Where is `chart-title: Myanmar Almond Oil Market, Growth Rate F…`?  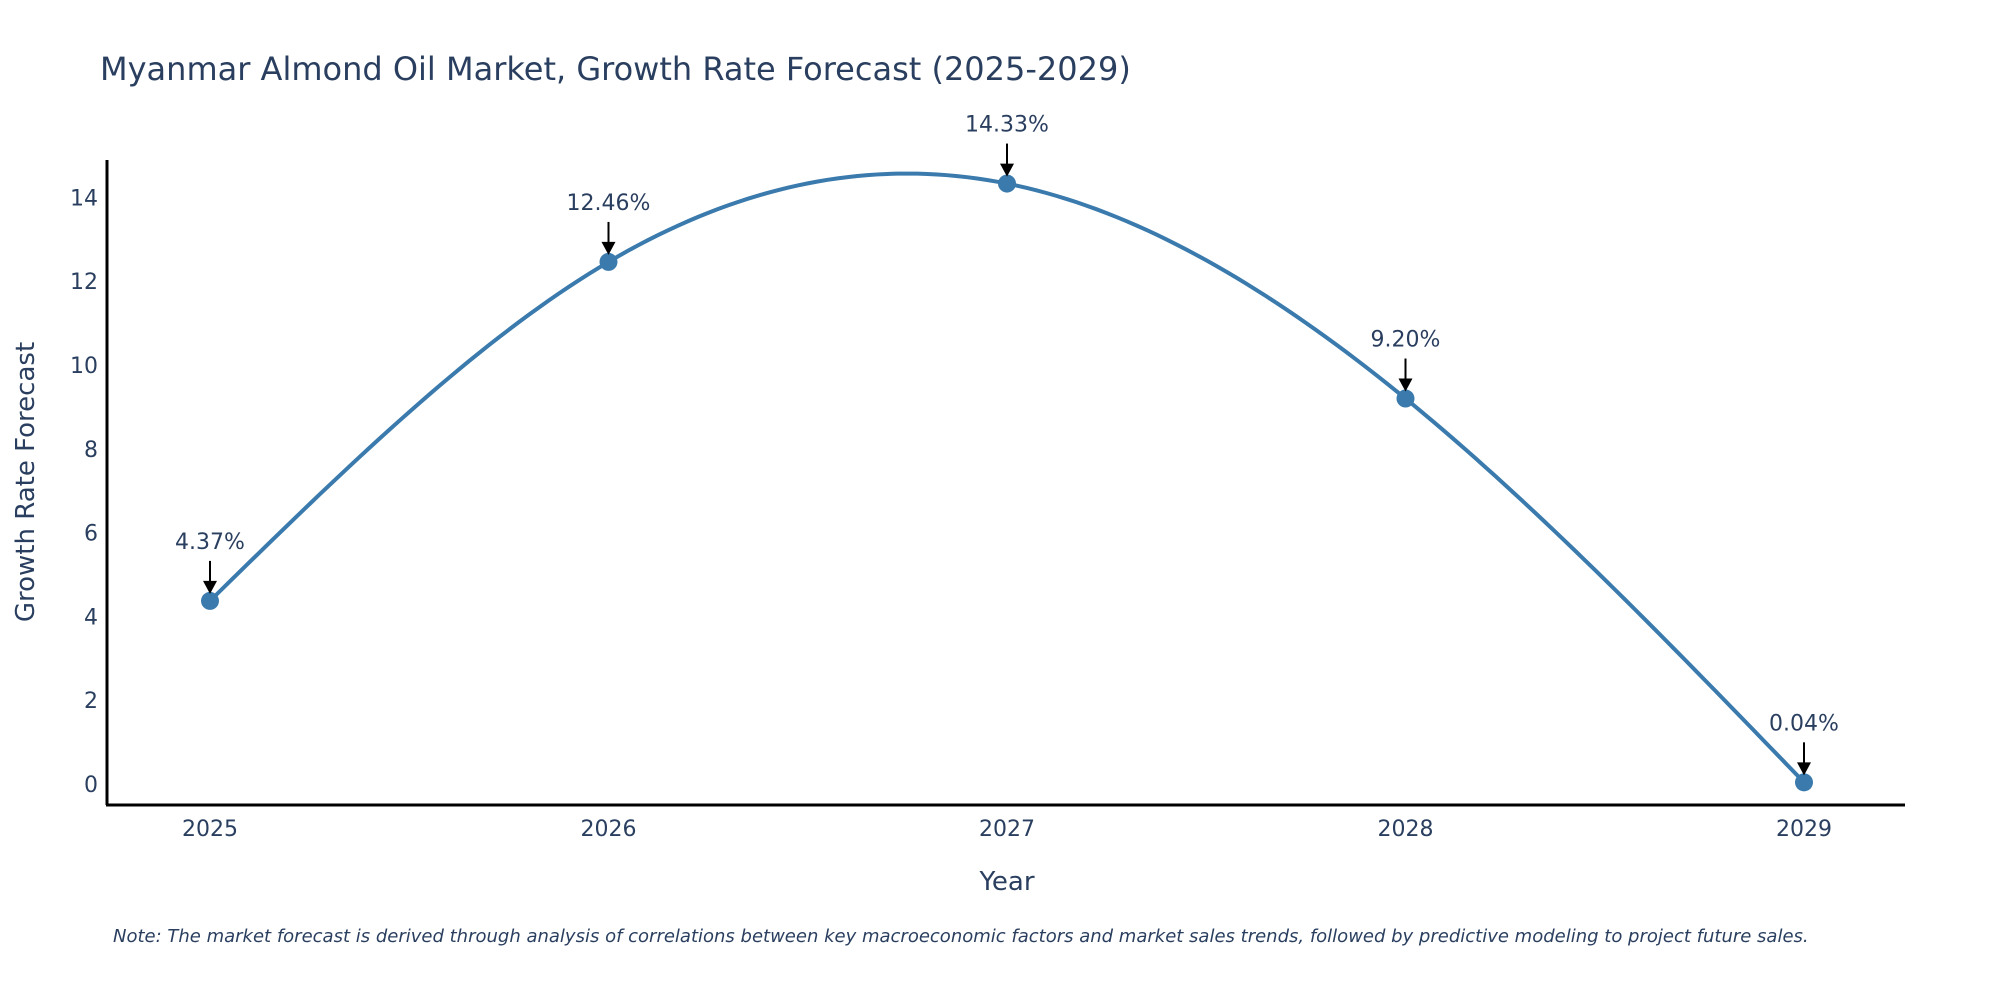
chart-title: Myanmar Almond Oil Market, Growth Rate F… is located at coordinates (615, 69).